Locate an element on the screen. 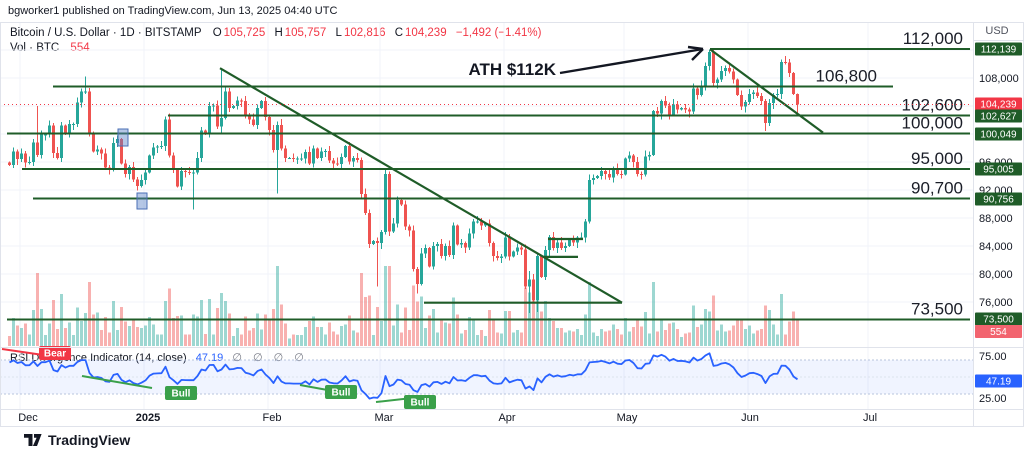  price-level-label: 112,000 is located at coordinates (933, 38).